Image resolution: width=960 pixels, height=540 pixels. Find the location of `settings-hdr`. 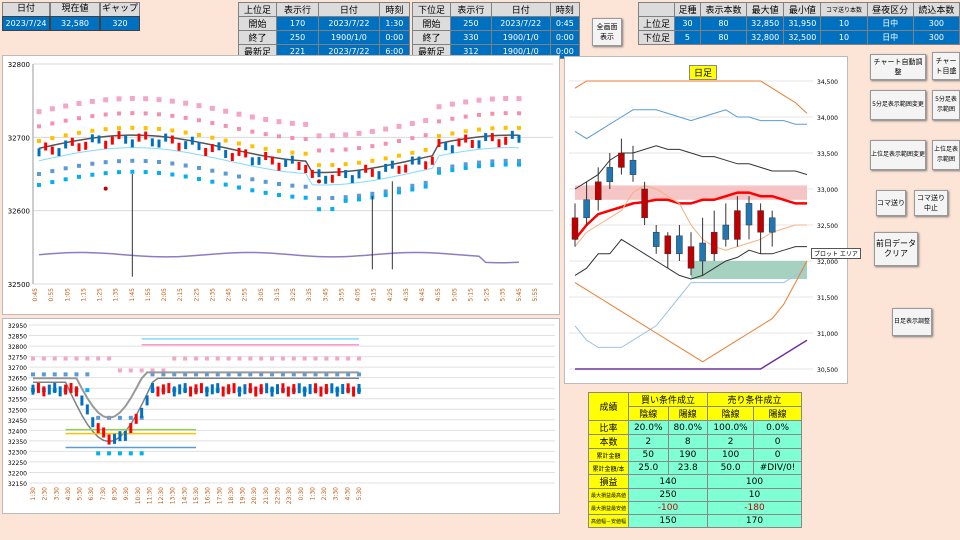

settings-hdr is located at coordinates (656, 9).